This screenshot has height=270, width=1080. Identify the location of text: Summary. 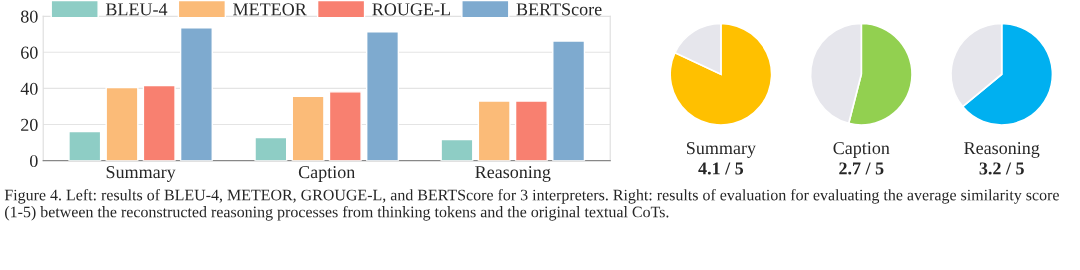
(721, 150).